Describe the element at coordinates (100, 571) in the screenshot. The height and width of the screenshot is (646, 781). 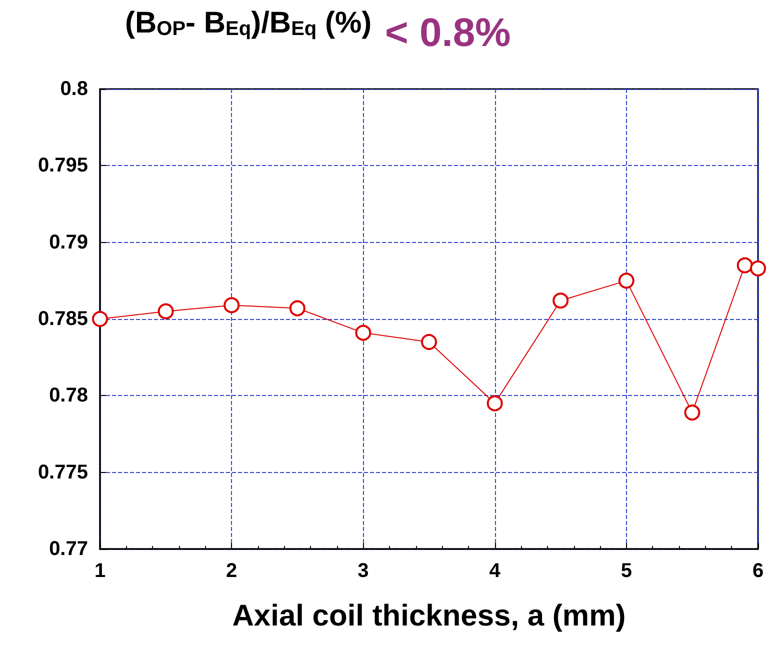
I see `x-tick-label: 1` at that location.